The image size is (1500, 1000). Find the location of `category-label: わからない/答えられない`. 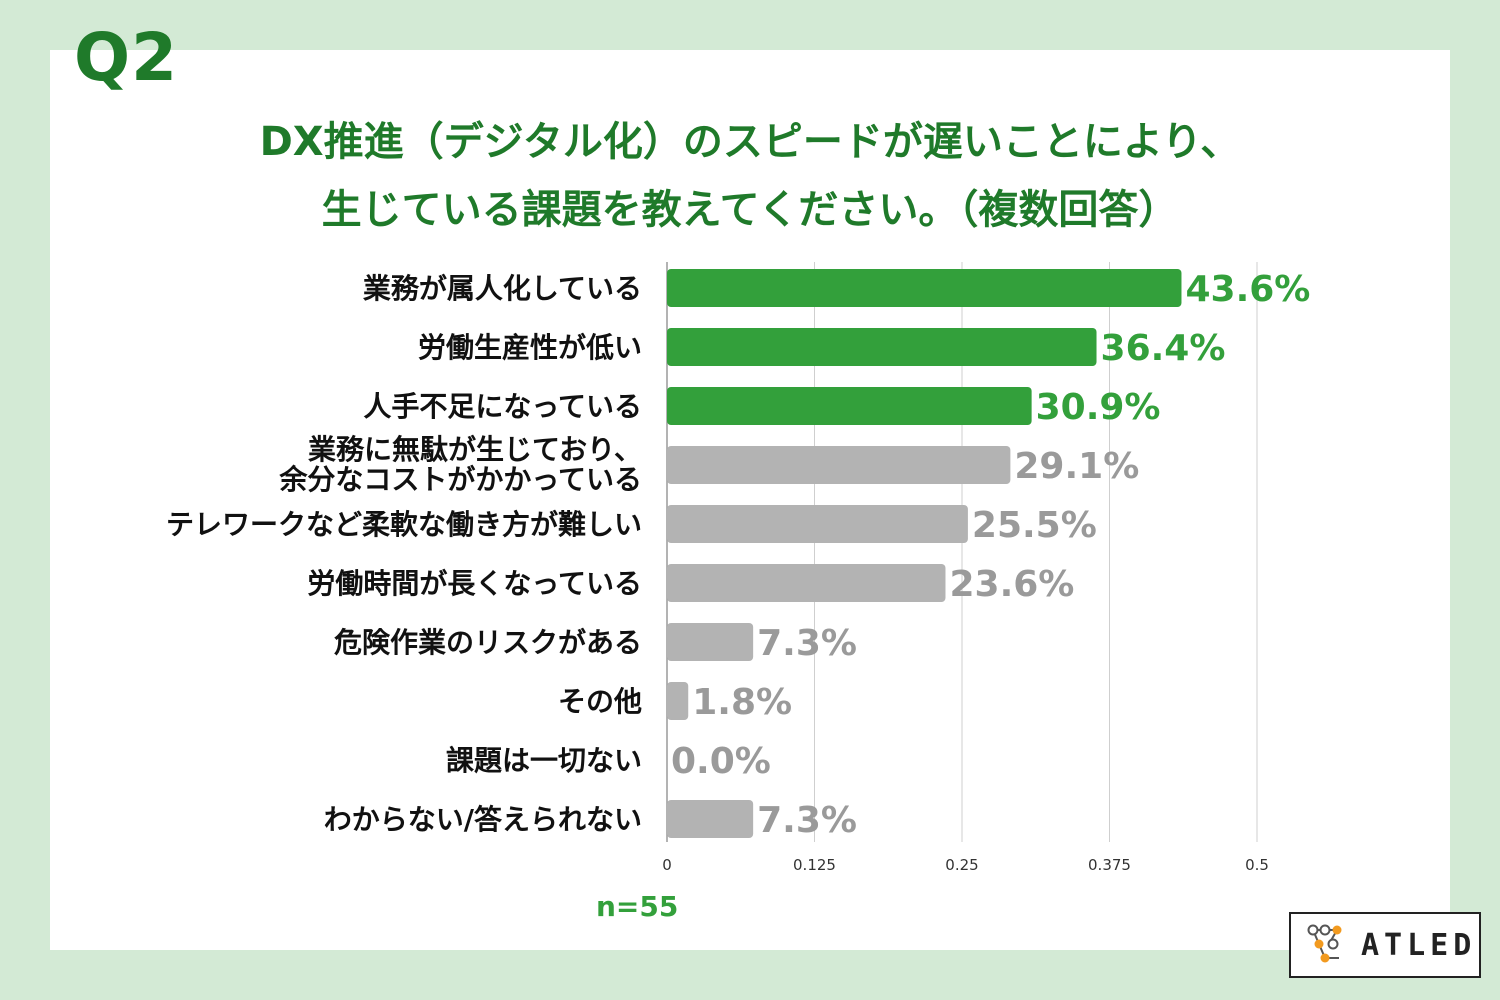

category-label: わからない/答えられない is located at coordinates (483, 819).